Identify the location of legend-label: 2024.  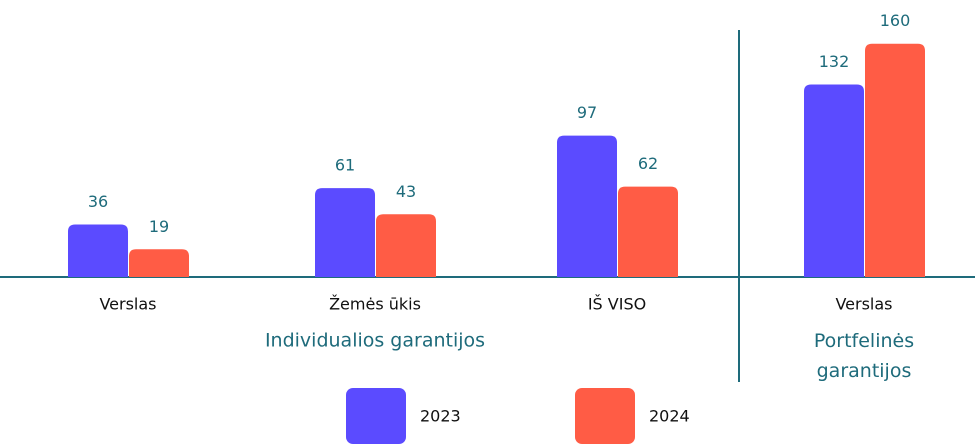
(669, 416).